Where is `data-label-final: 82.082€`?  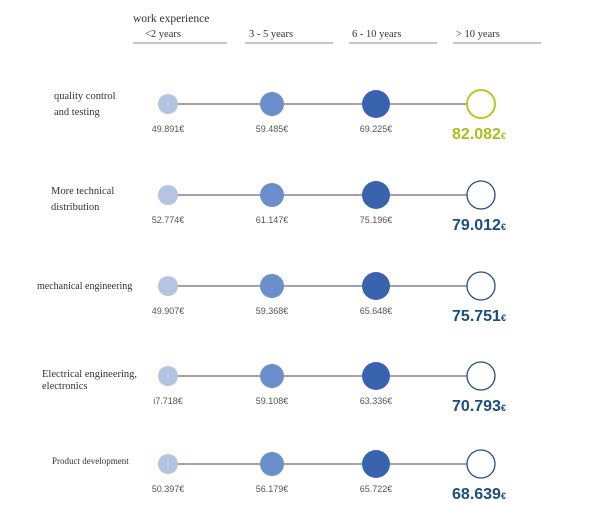
data-label-final: 82.082€ is located at coordinates (479, 134).